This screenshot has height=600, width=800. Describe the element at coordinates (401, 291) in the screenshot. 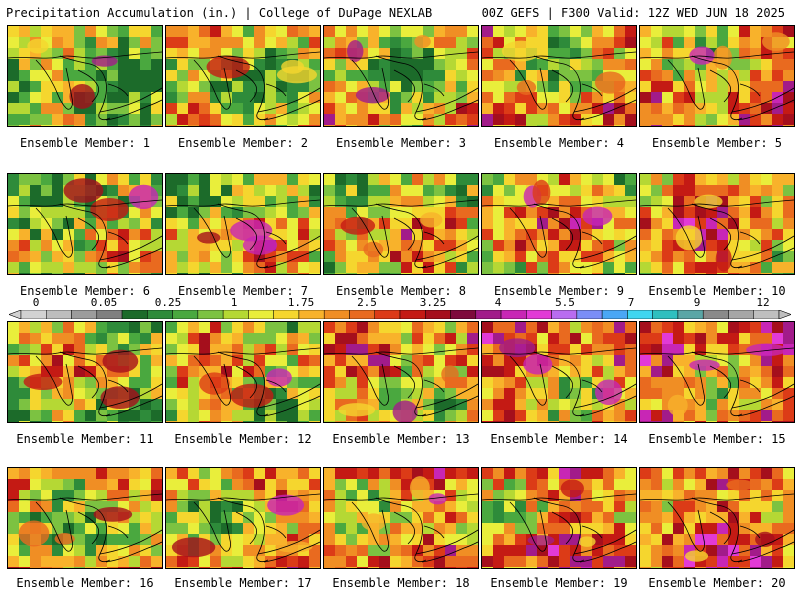

I see `member-label: Ensemble Member: 8` at that location.